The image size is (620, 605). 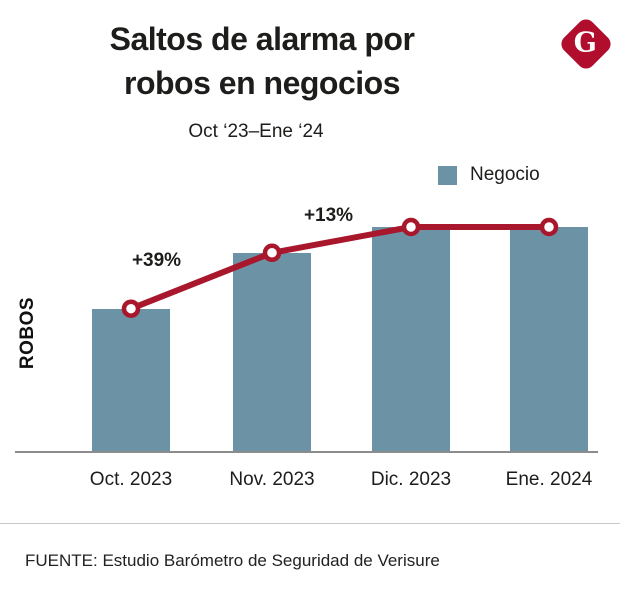 What do you see at coordinates (27, 333) in the screenshot?
I see `y-axis-label: ROBOS` at bounding box center [27, 333].